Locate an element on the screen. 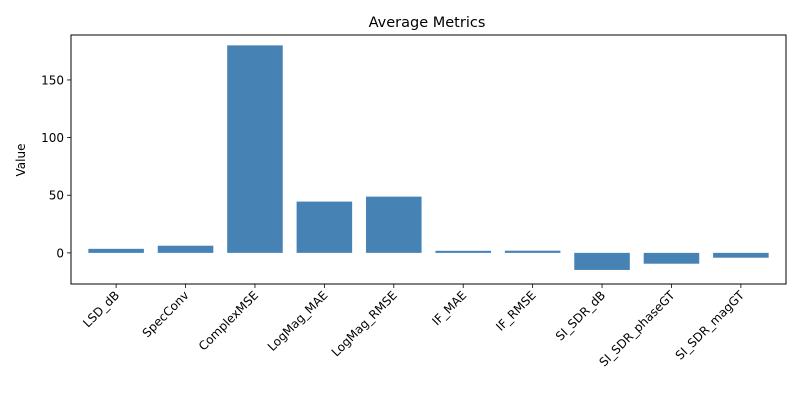 This screenshot has width=800, height=400. bar-if-mae is located at coordinates (463, 251).